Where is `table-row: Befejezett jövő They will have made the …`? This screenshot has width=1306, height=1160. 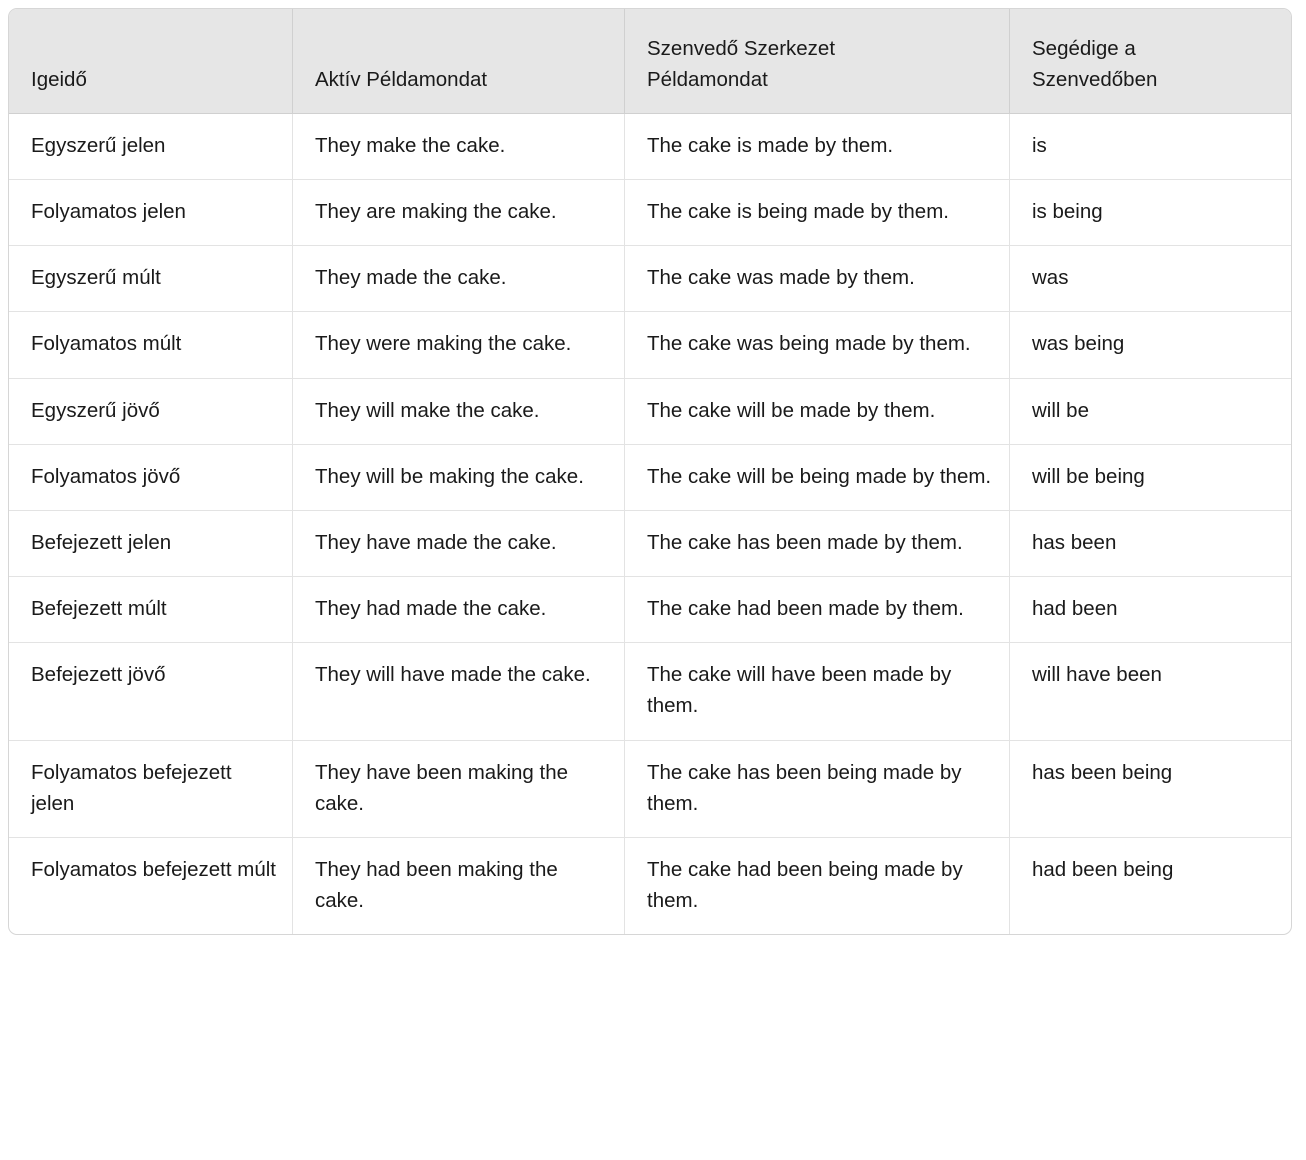
table-row: Befejezett jövő They will have made the … is located at coordinates (650, 692).